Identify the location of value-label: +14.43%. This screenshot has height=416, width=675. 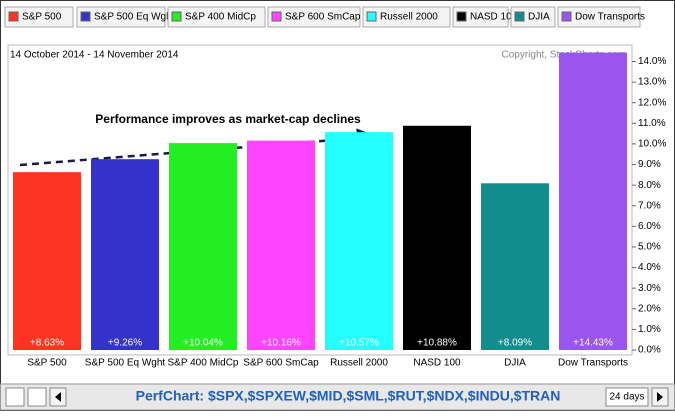
(593, 343).